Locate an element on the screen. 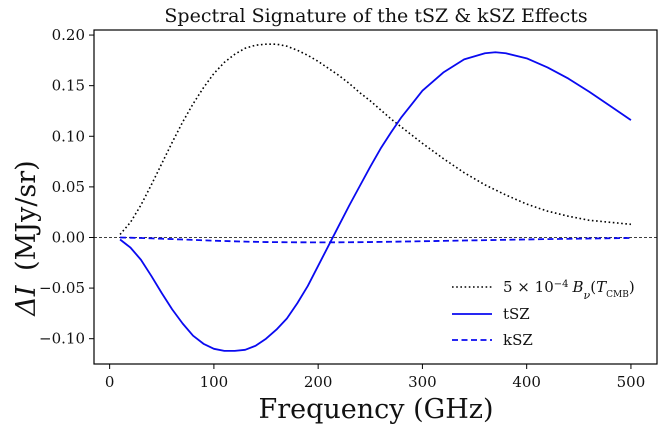 This screenshot has height=433, width=665. y-tick-label: −0.10 is located at coordinates (62, 339).